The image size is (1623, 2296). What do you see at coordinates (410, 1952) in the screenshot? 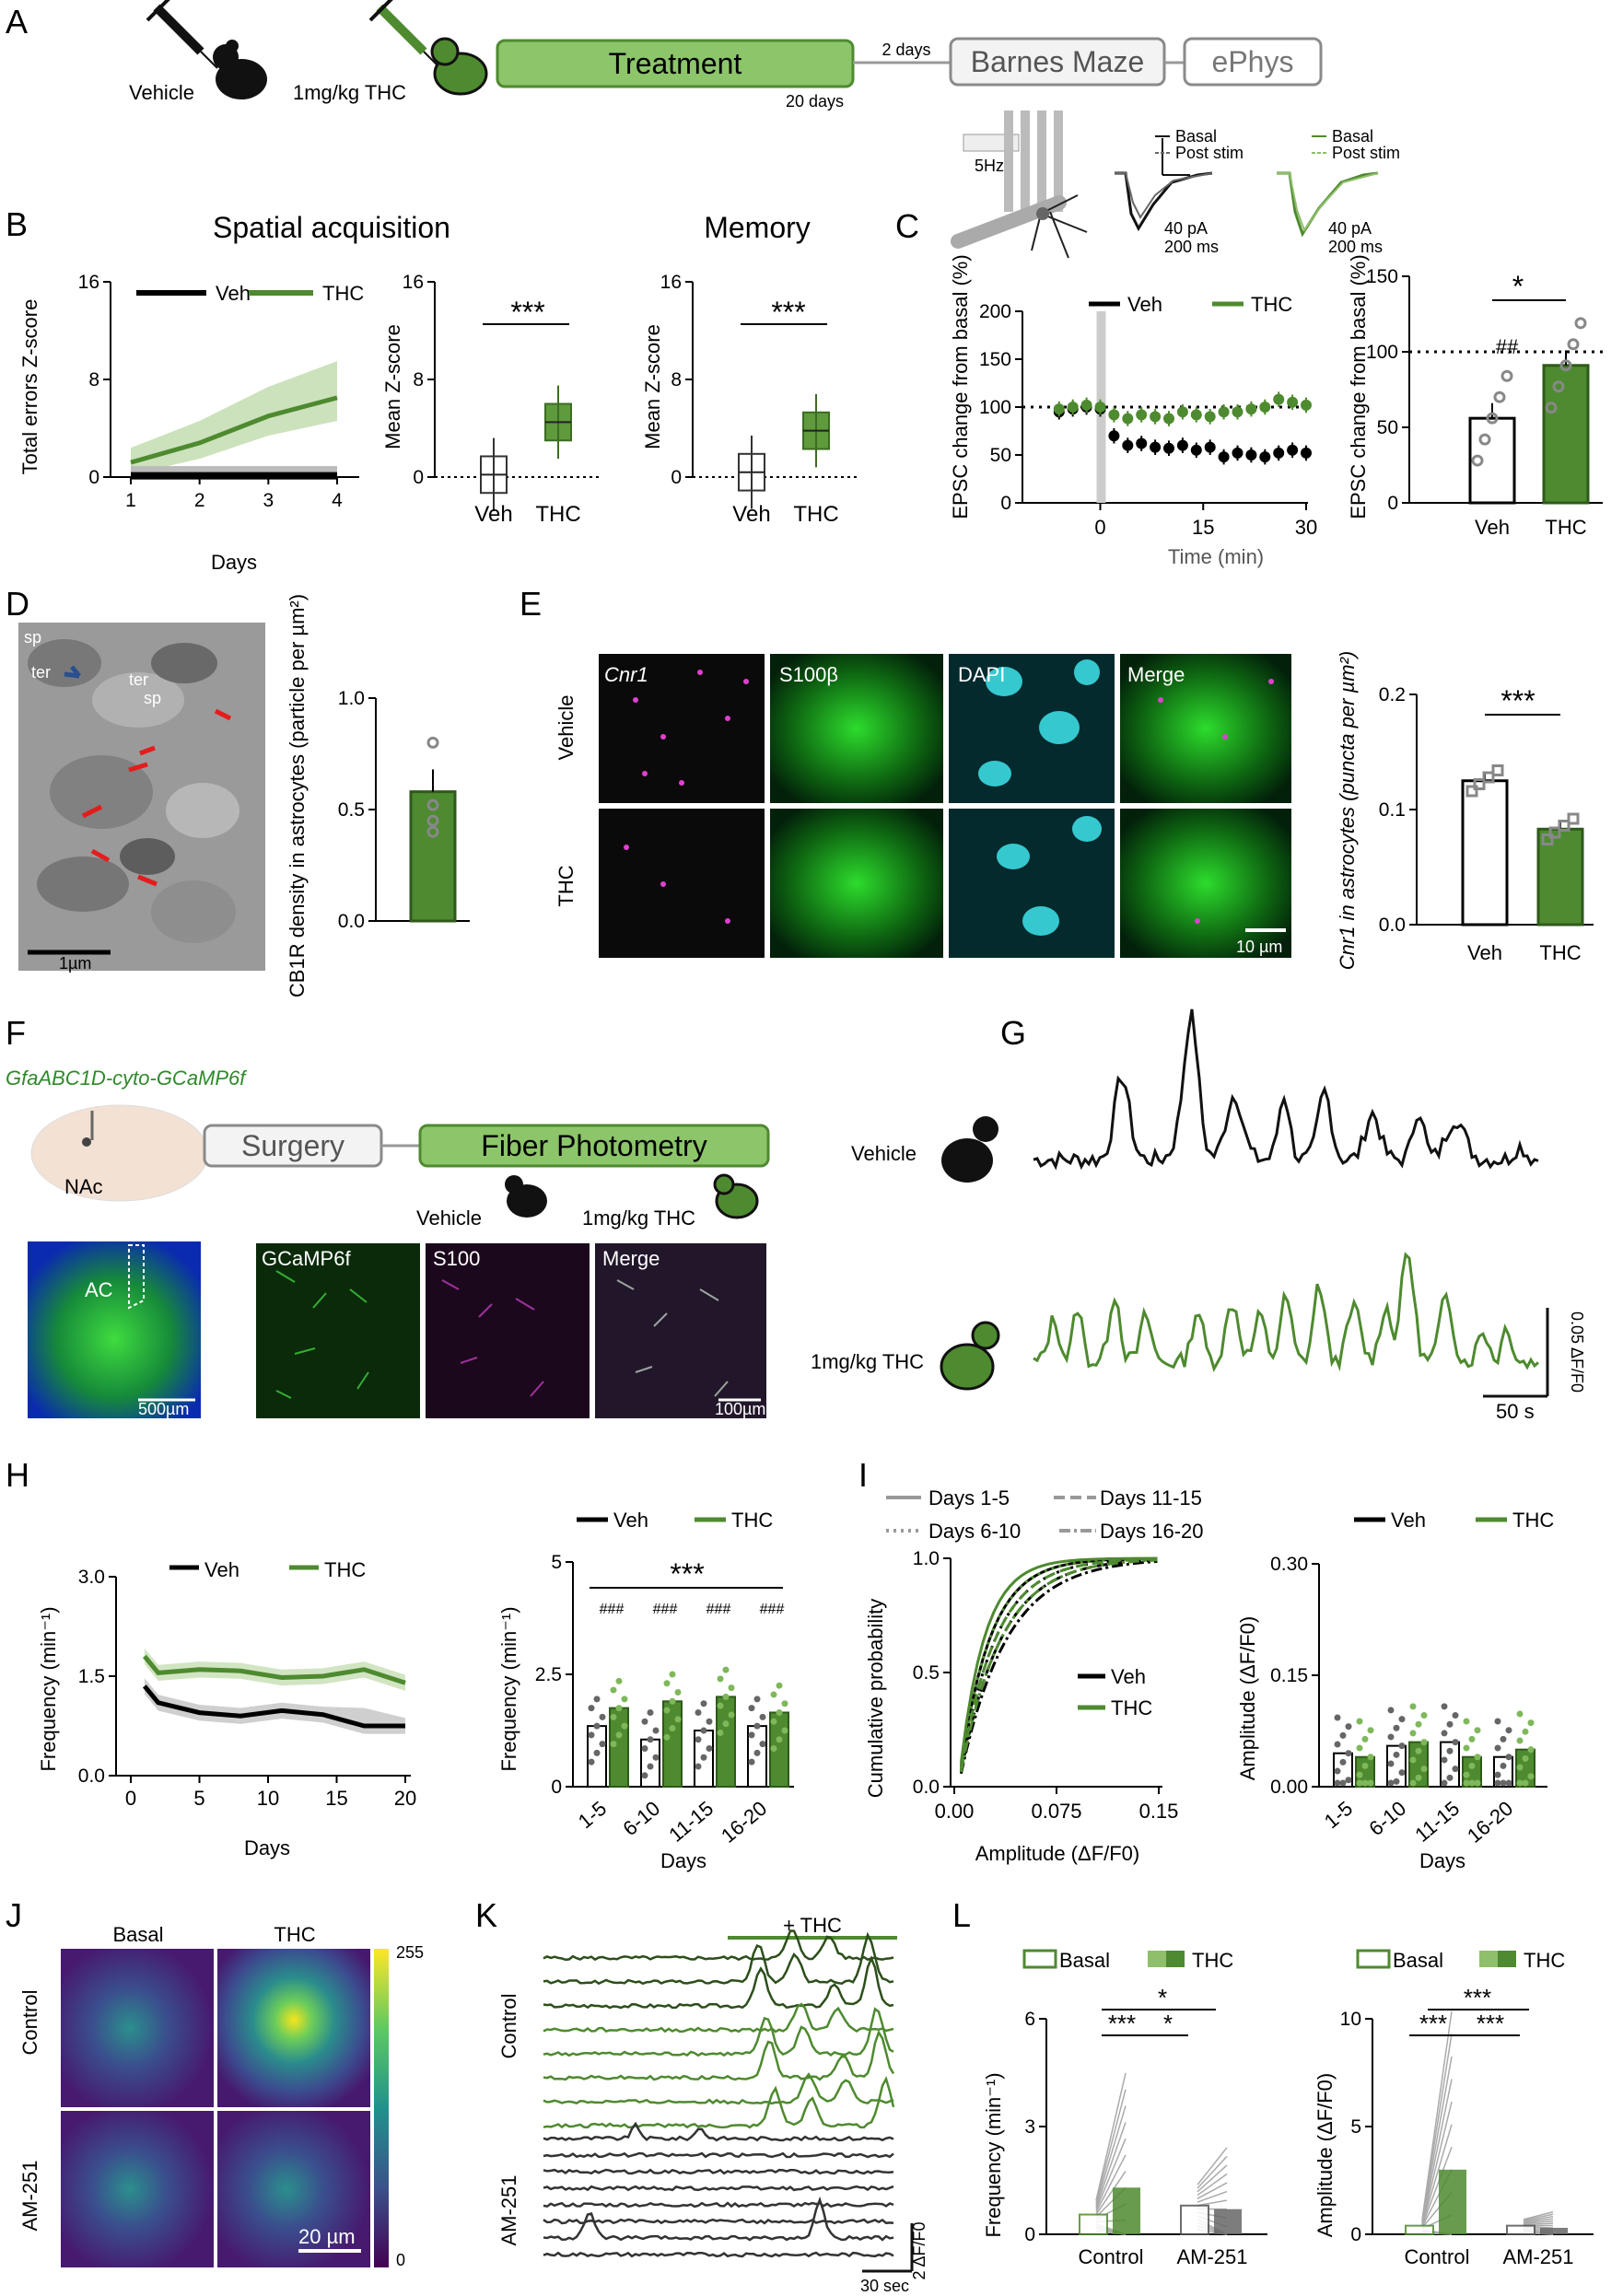
I see `colorbar-max: 255` at bounding box center [410, 1952].